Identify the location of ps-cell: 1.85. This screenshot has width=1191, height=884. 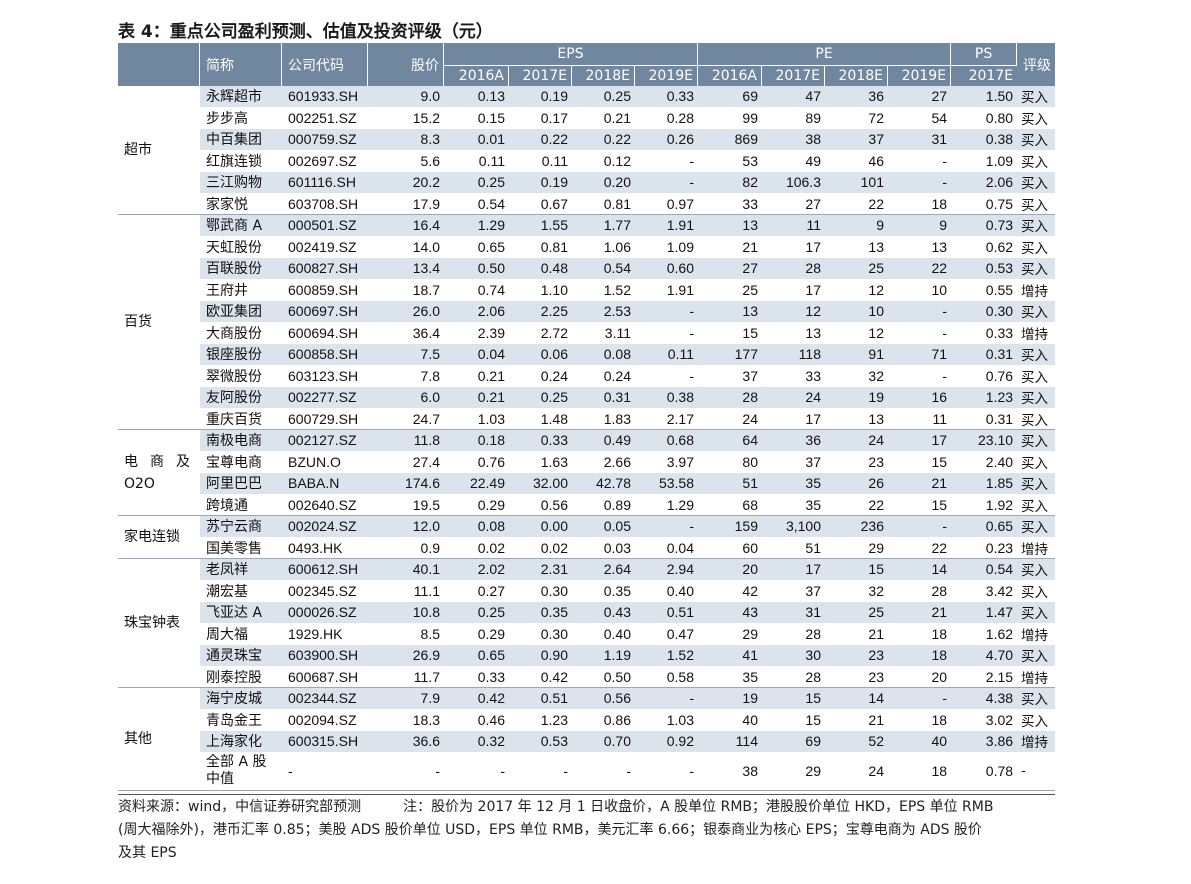
(984, 484).